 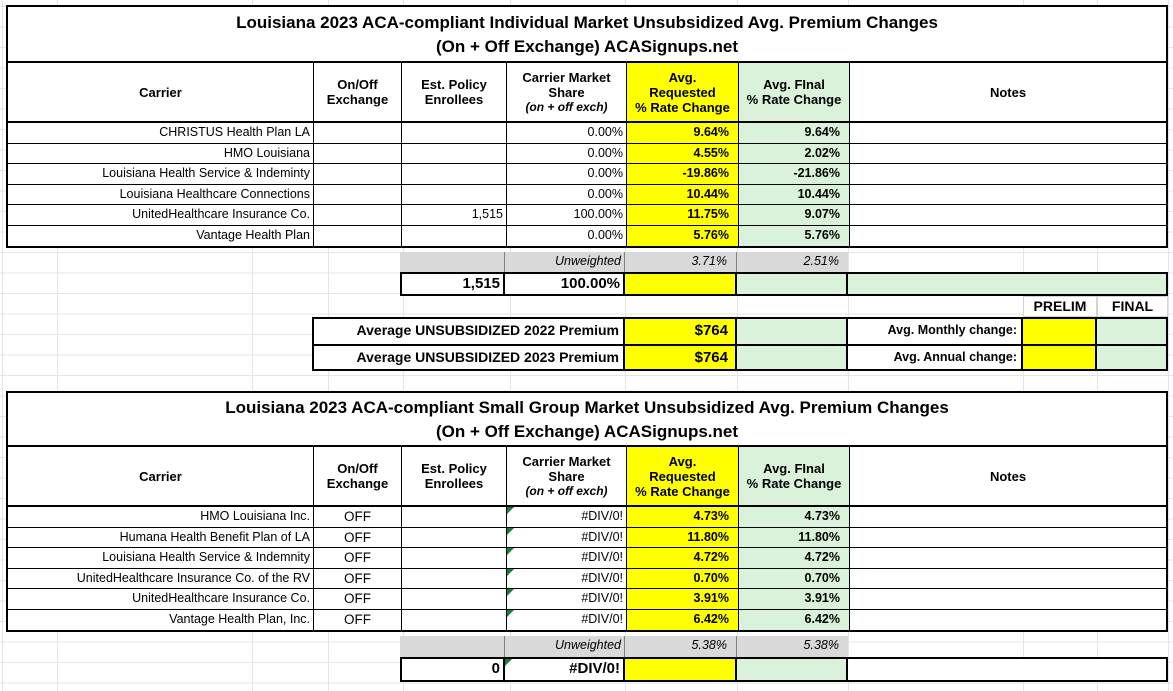 I want to click on cell-carrier: HMO Louisiana, so click(x=161, y=153).